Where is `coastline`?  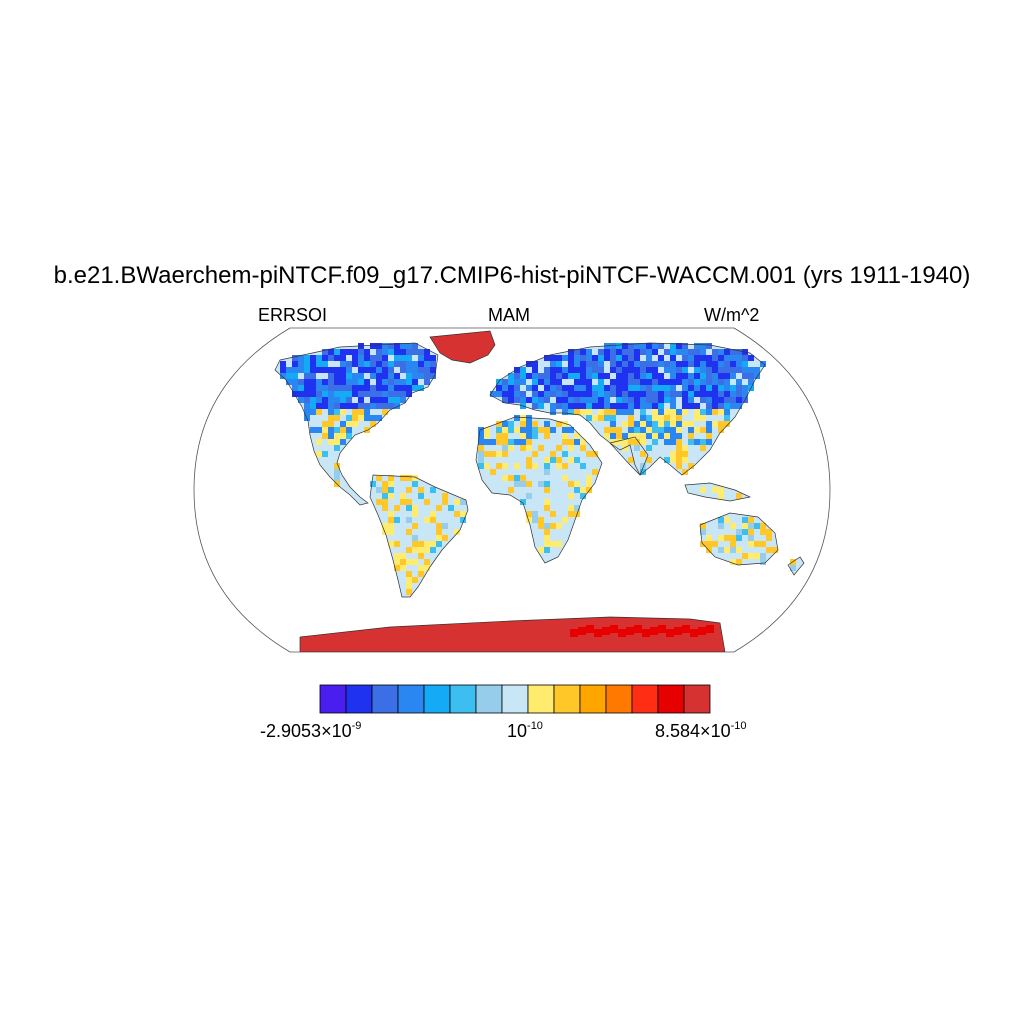
coastline is located at coordinates (539, 490).